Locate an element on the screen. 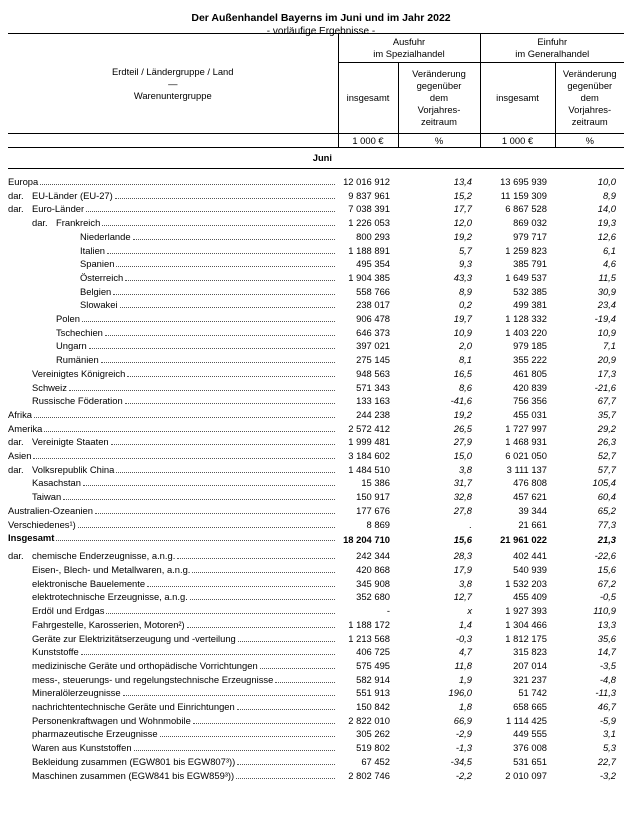  value-cell: 3 111 137 is located at coordinates (526, 469).